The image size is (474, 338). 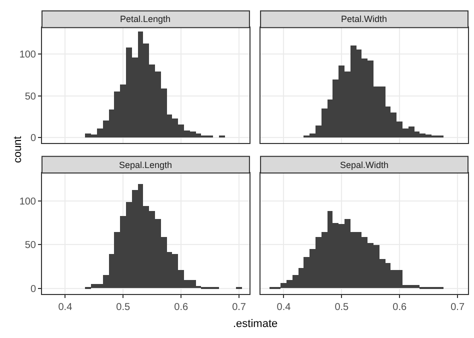 What do you see at coordinates (145, 165) in the screenshot?
I see `chart-title: Sepal.Length` at bounding box center [145, 165].